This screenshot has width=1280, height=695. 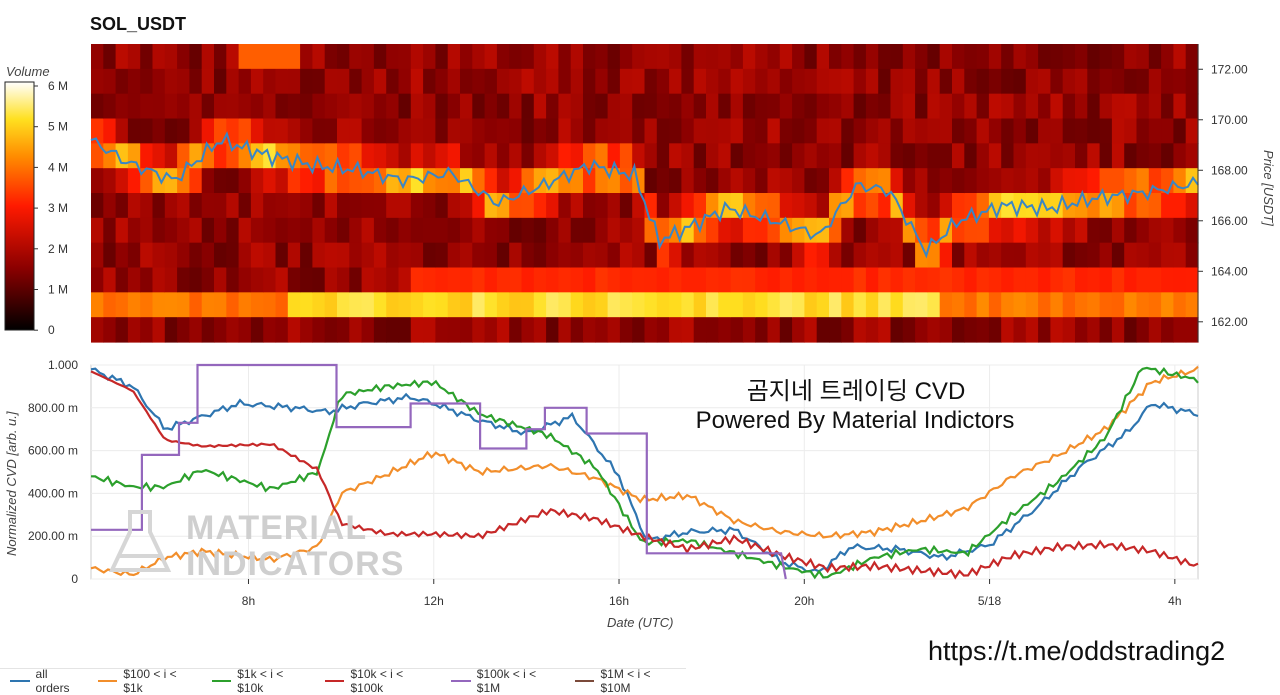 What do you see at coordinates (1077, 651) in the screenshot?
I see `telegram-link: https://t.me/oddstrading2` at bounding box center [1077, 651].